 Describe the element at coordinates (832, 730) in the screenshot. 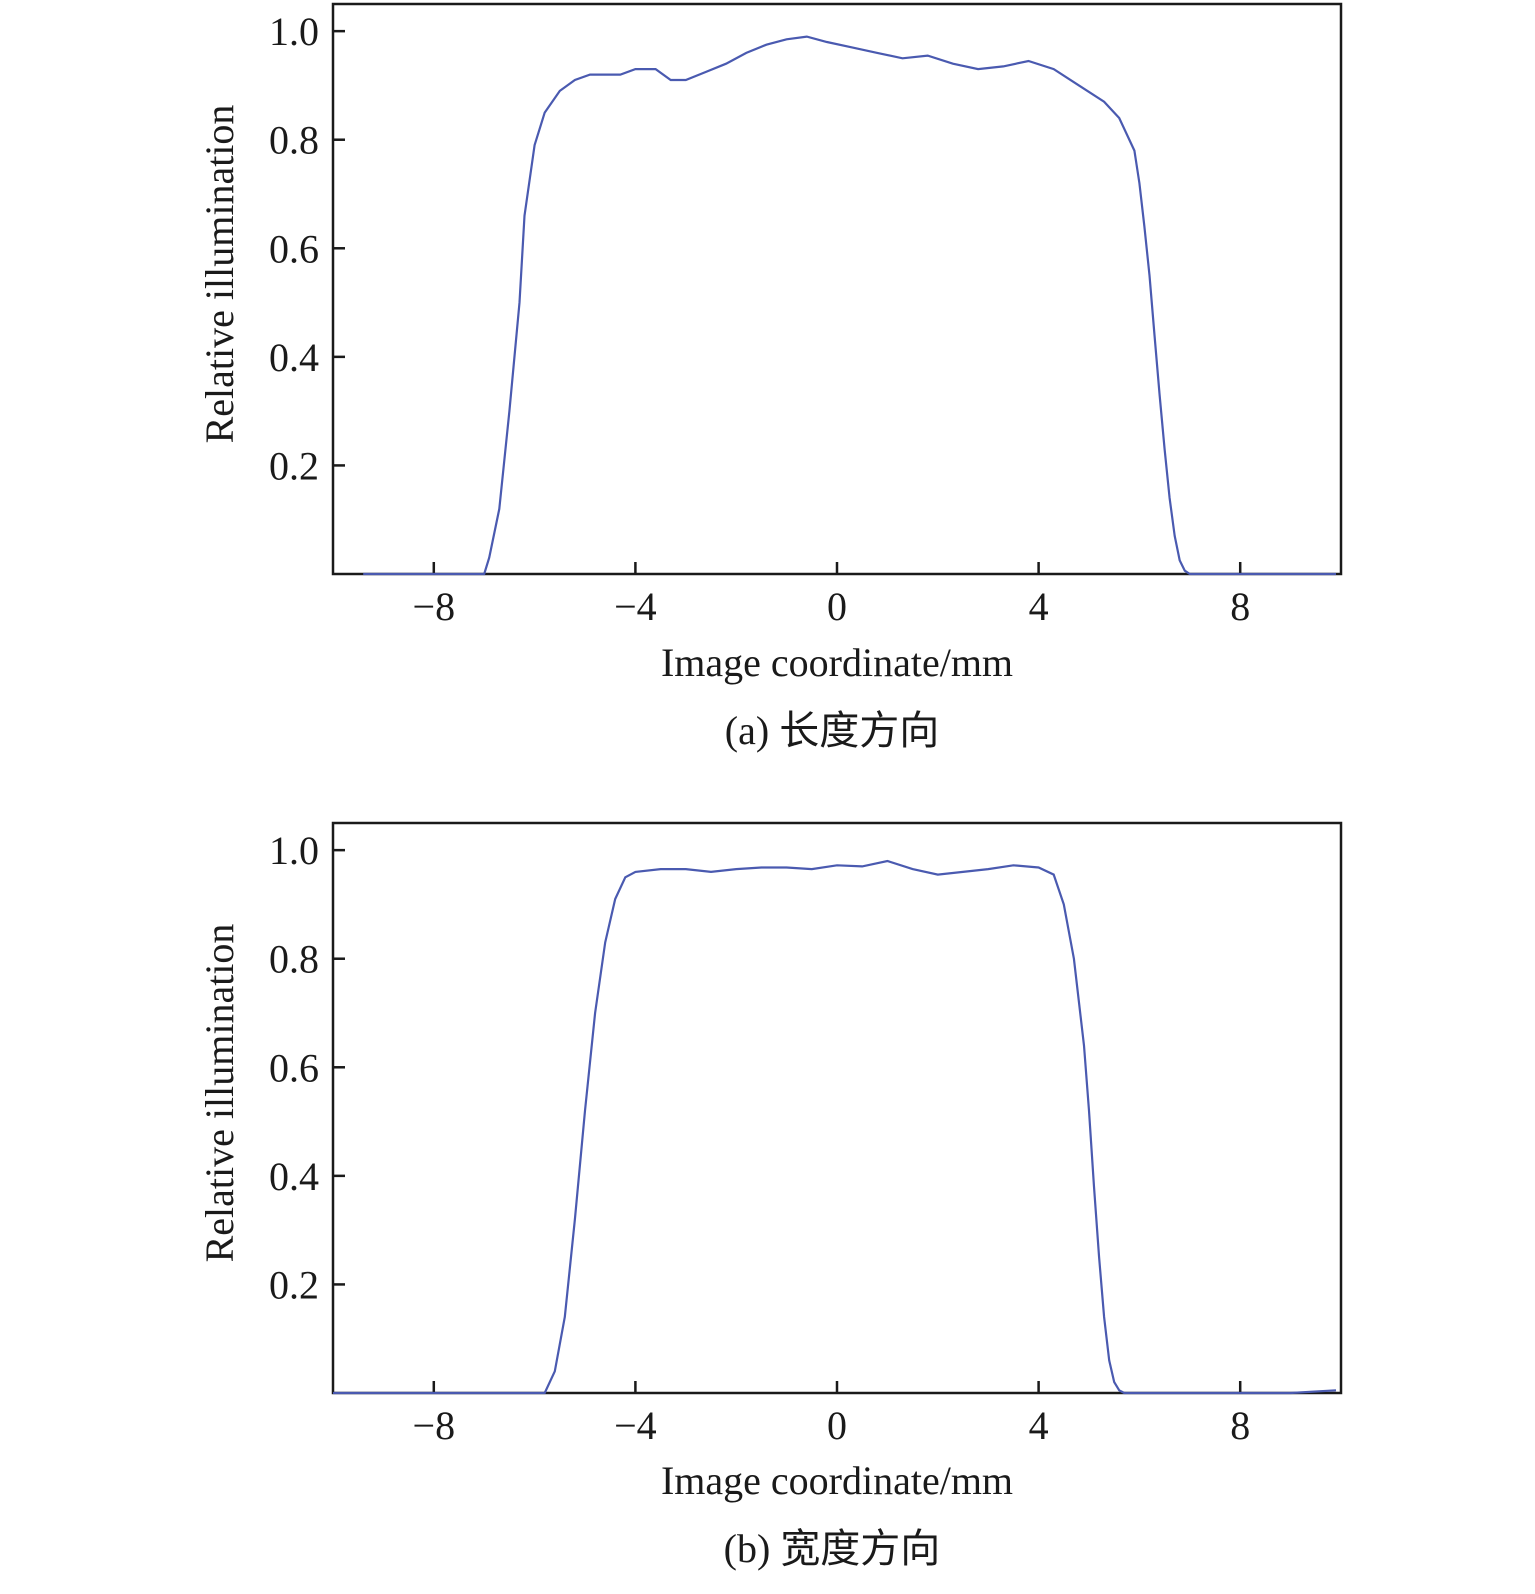

I see `chart-caption: (a) 长度方向` at that location.